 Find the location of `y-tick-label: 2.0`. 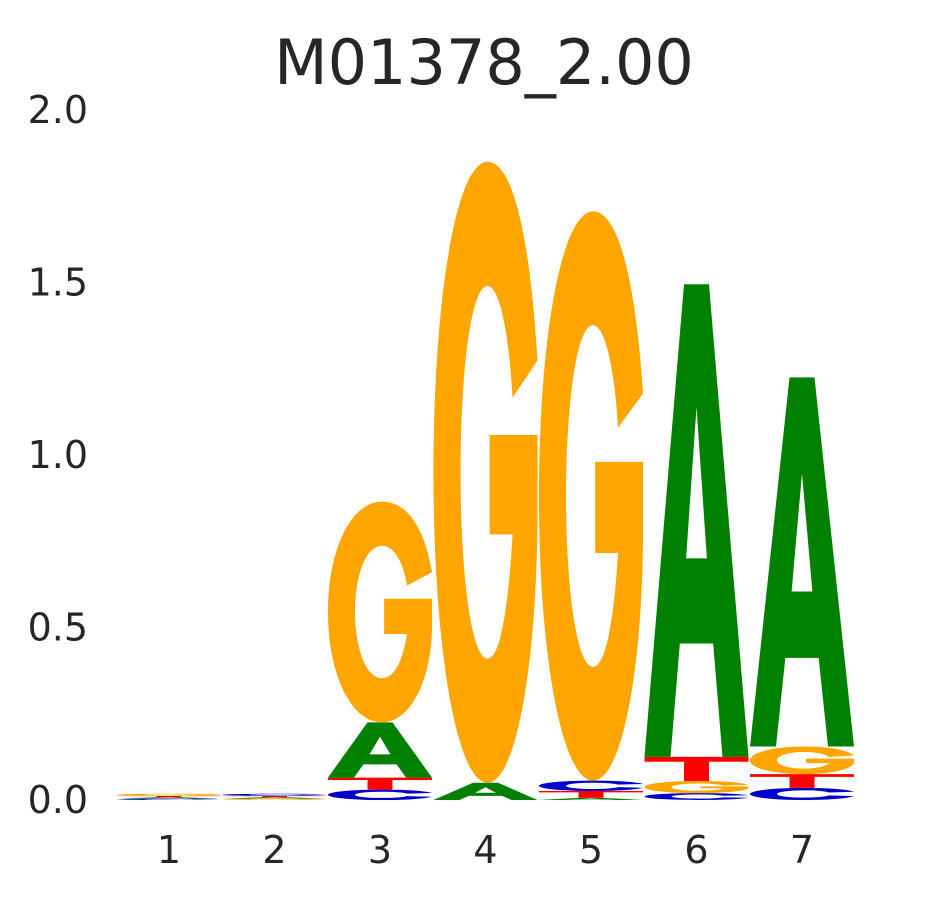

y-tick-label: 2.0 is located at coordinates (58, 110).